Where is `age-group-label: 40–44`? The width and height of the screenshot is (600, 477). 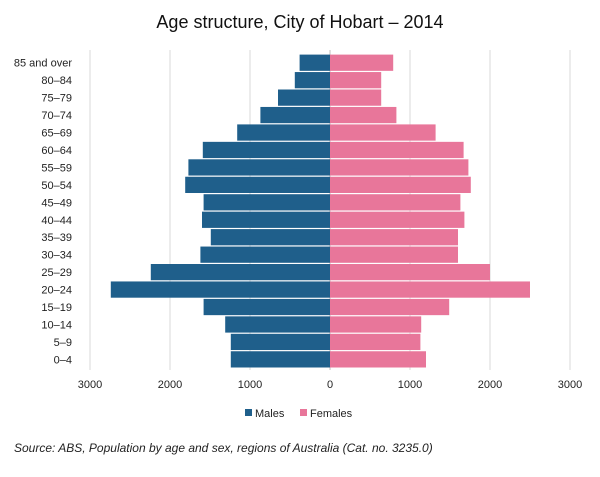 age-group-label: 40–44 is located at coordinates (56, 221).